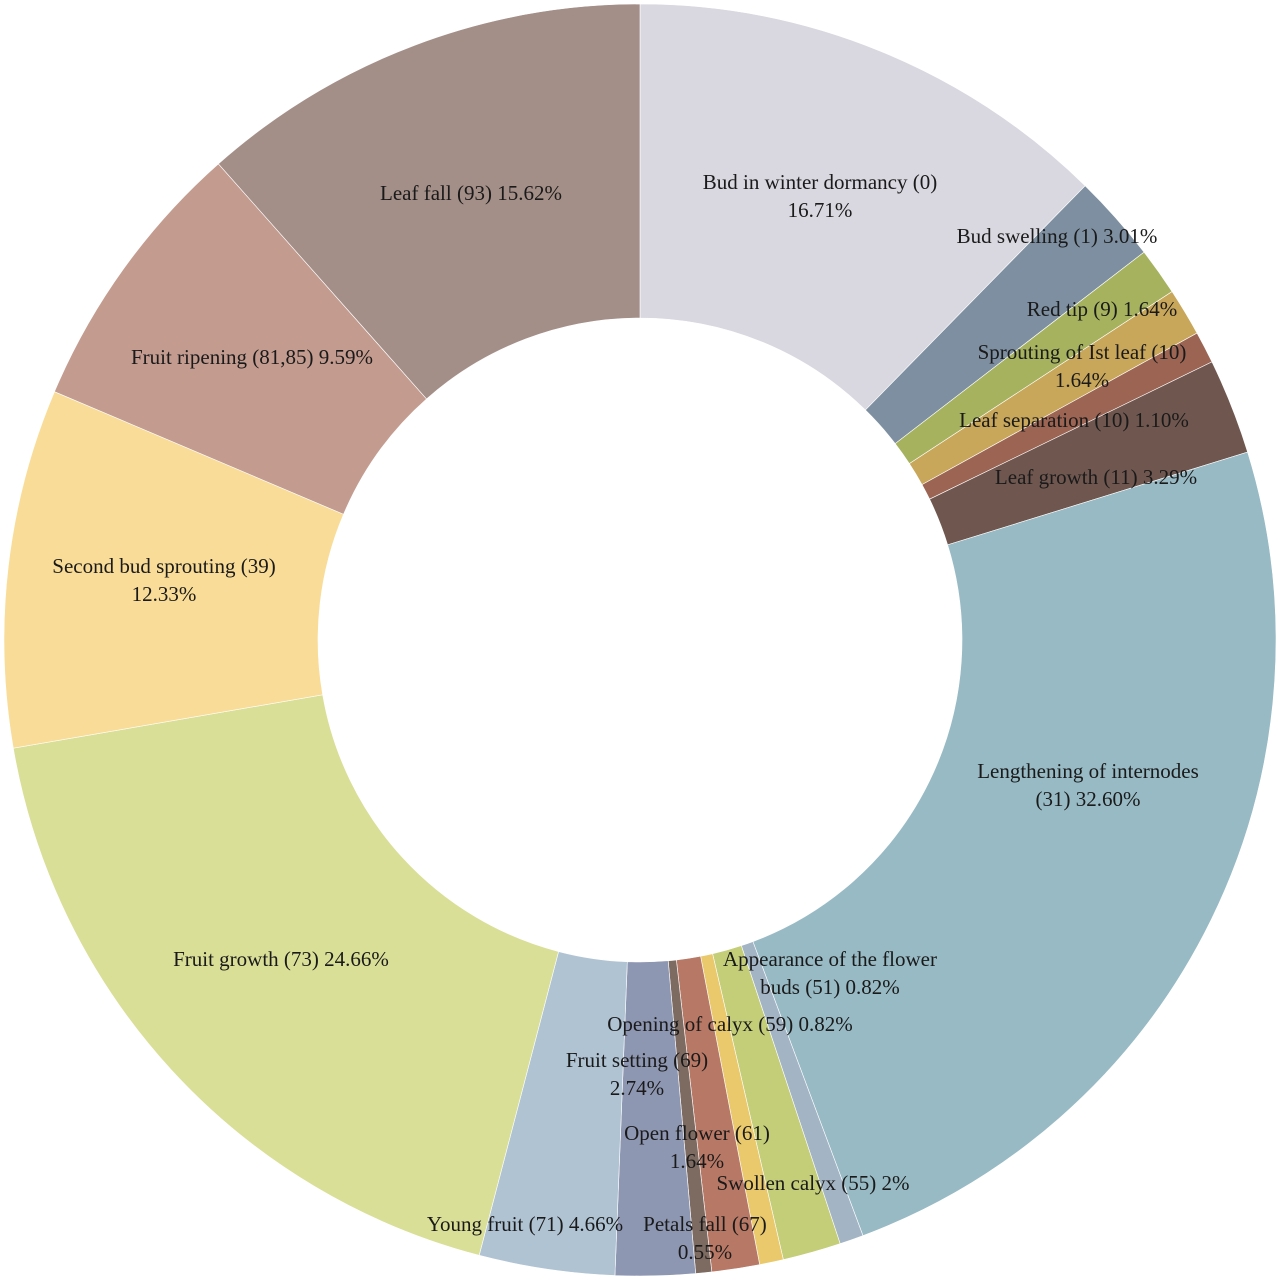 This screenshot has width=1280, height=1279. I want to click on slice-label-line: Opening of calyx (59) 0.82%, so click(730, 1024).